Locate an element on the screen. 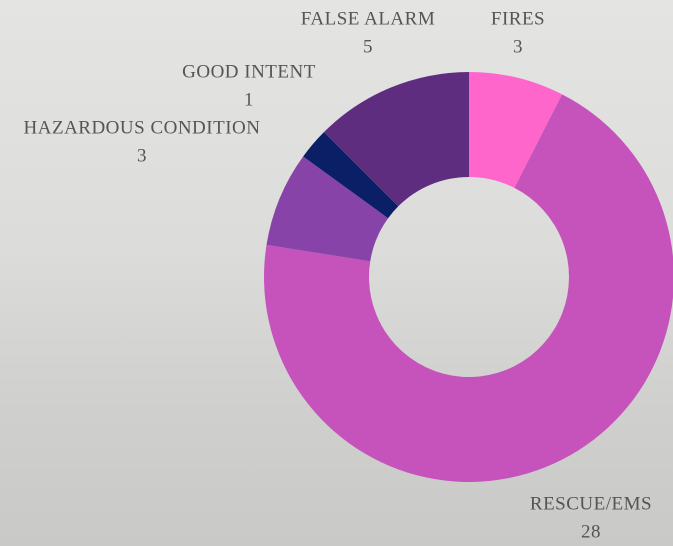 The image size is (673, 546). slice-value: 1 is located at coordinates (249, 99).